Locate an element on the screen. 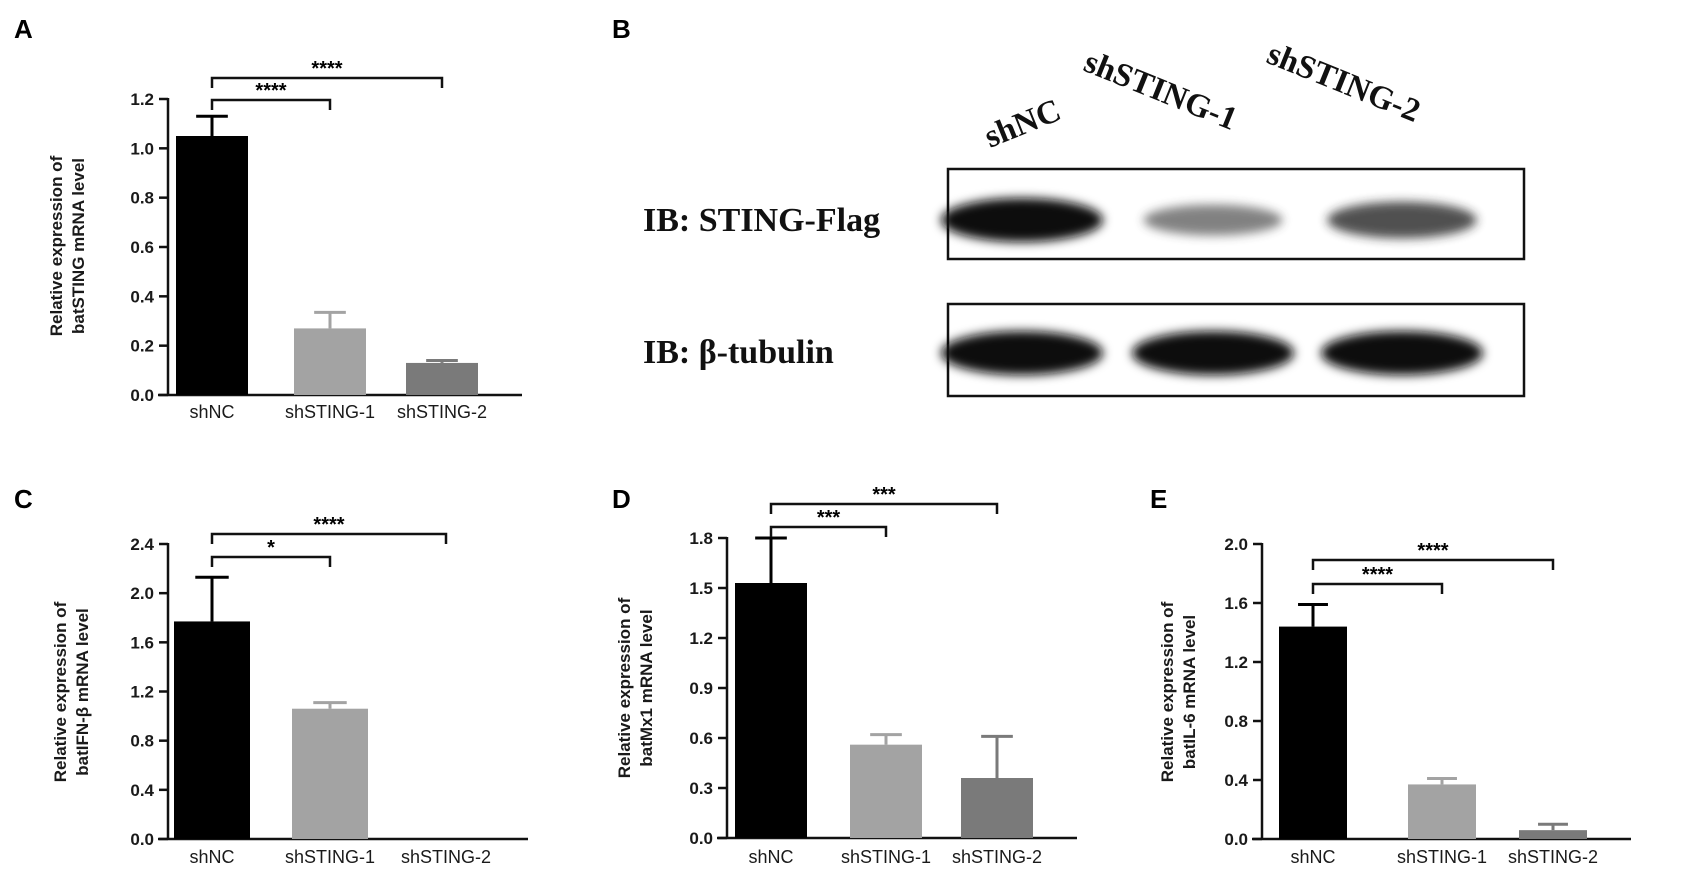 The image size is (1689, 883). y-tick-label: 1.0 is located at coordinates (142, 148).